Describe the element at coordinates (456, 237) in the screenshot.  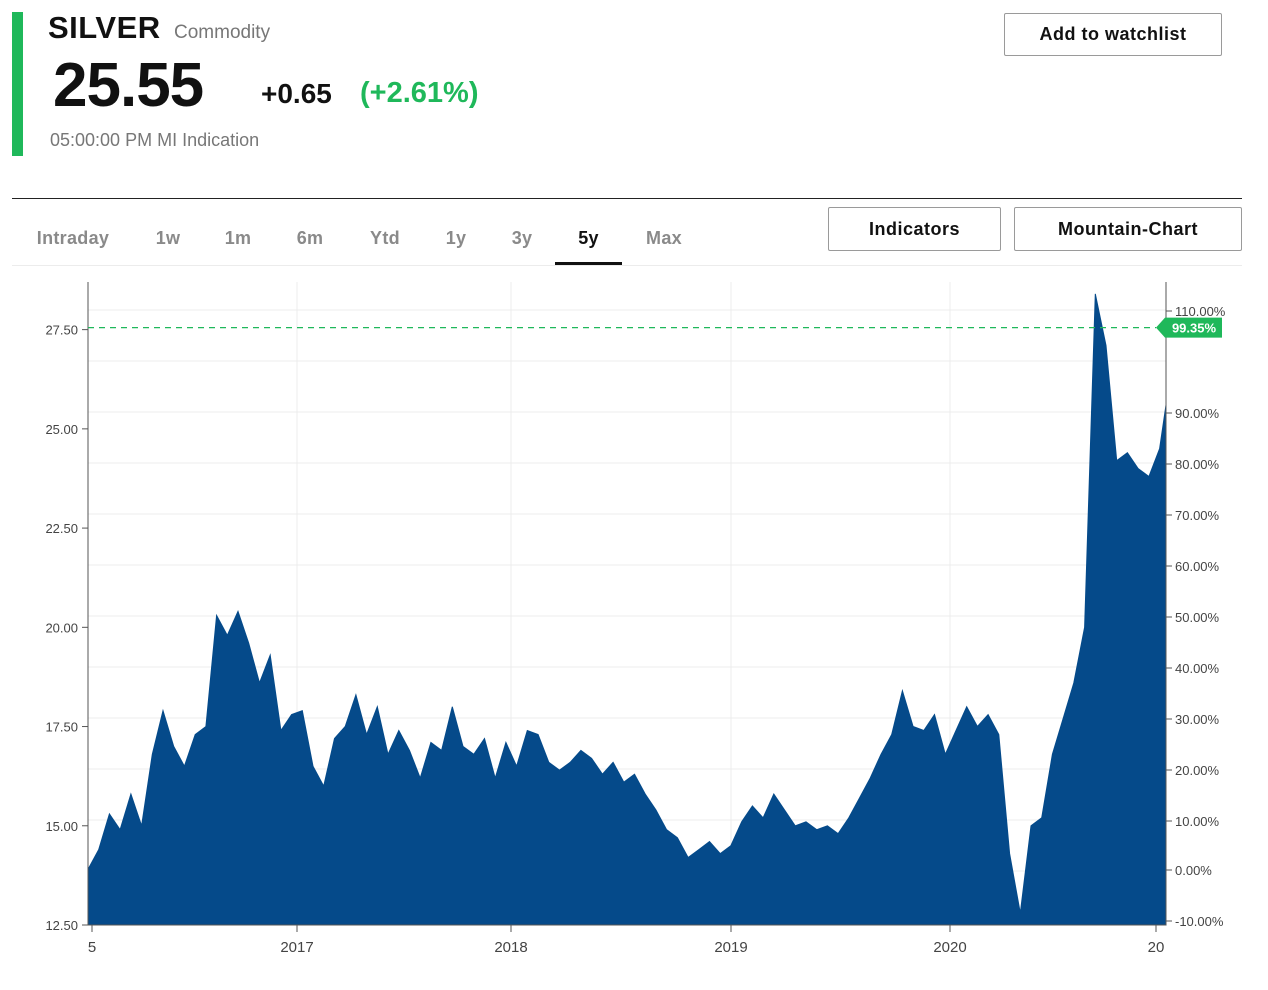
I see `tab-1y: 1y` at that location.